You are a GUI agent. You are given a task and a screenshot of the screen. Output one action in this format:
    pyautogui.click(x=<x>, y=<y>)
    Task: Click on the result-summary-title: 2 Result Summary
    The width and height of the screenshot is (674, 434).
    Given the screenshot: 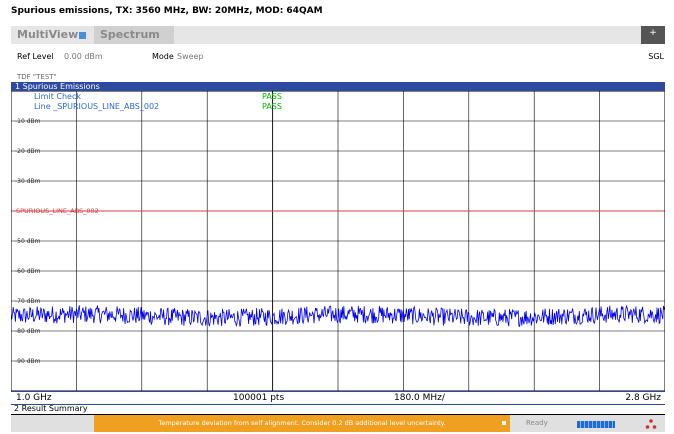 What is the action you would take?
    pyautogui.click(x=338, y=409)
    